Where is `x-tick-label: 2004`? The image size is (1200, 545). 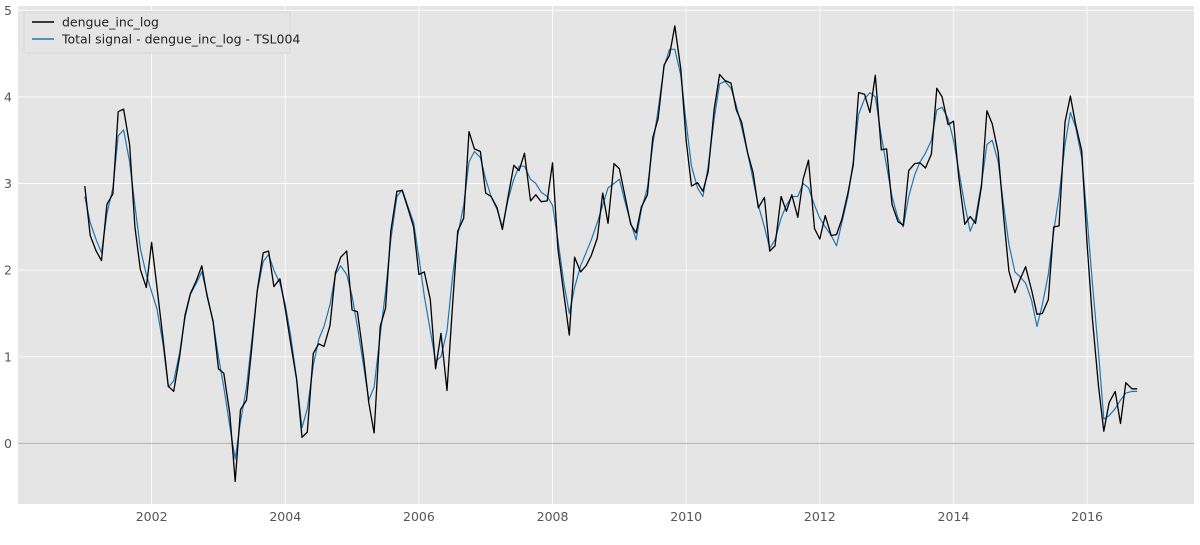 x-tick-label: 2004 is located at coordinates (285, 516).